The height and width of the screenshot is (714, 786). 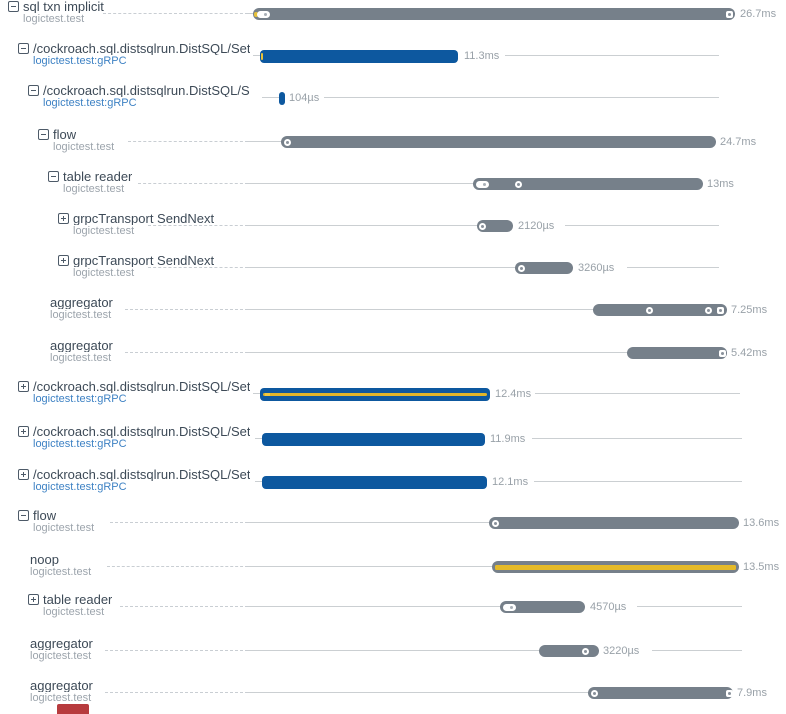 I want to click on span-duration: 13.6ms, so click(x=761, y=523).